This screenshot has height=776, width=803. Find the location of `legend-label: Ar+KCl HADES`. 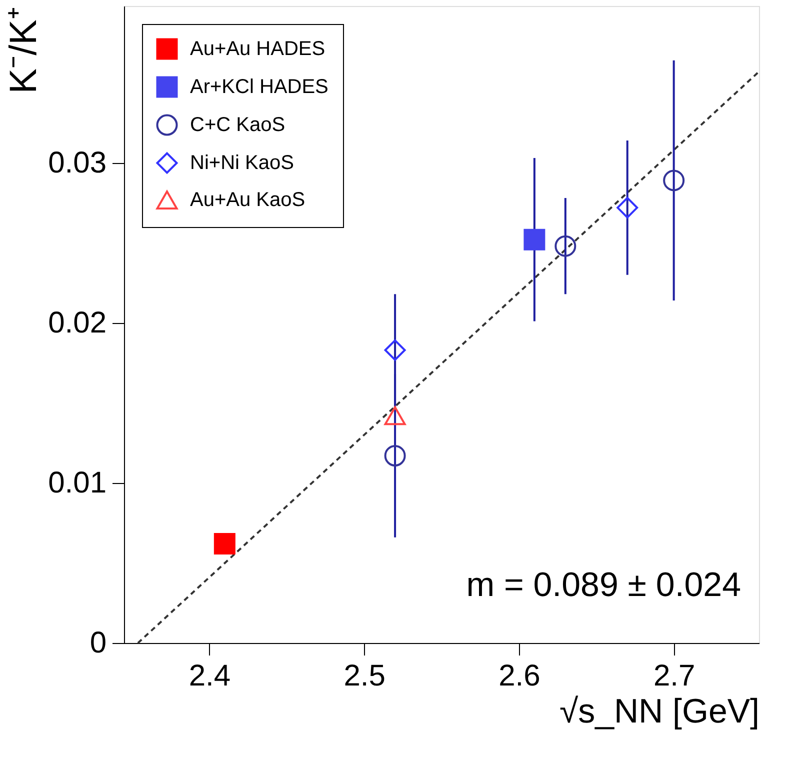

legend-label: Ar+KCl HADES is located at coordinates (259, 87).